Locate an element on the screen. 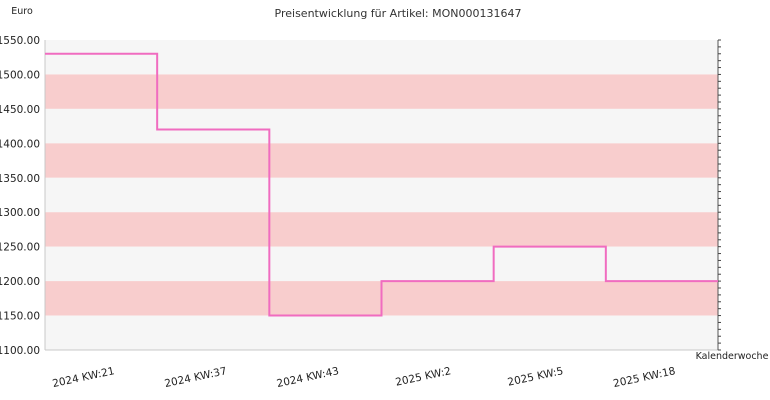 The image size is (770, 400). x-axis-label: Kalenderwoche is located at coordinates (732, 356).